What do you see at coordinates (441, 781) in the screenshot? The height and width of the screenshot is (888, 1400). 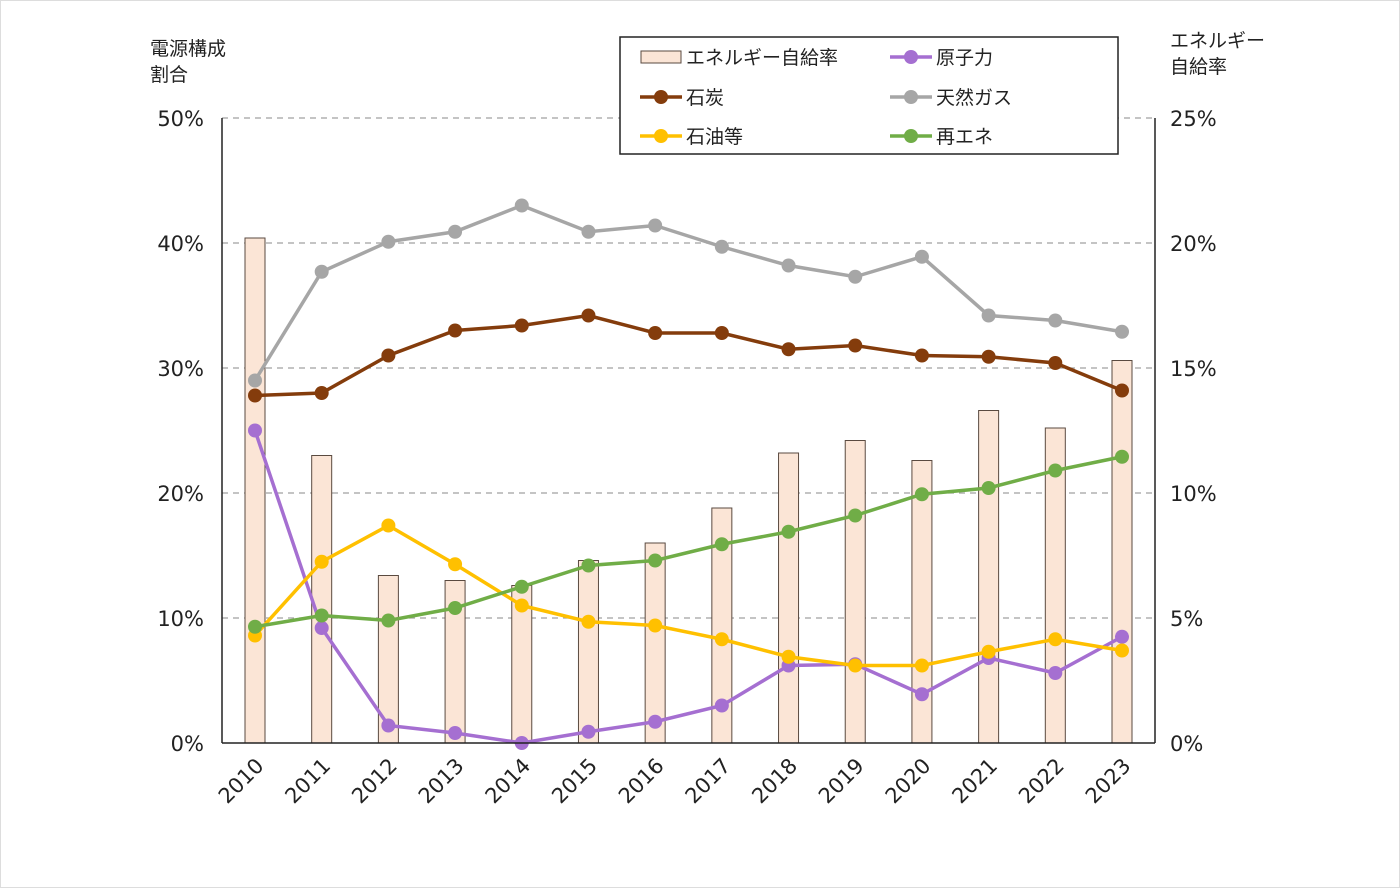 I see `x-tick-label: 2013` at bounding box center [441, 781].